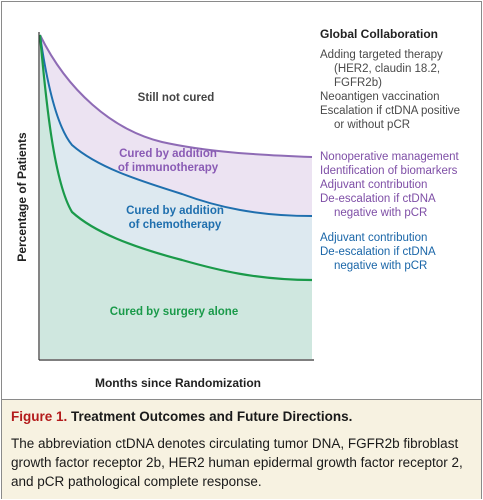 The height and width of the screenshot is (500, 483). Describe the element at coordinates (175, 225) in the screenshot. I see `label-chemotherapy-line2: of chemotherapy` at that location.